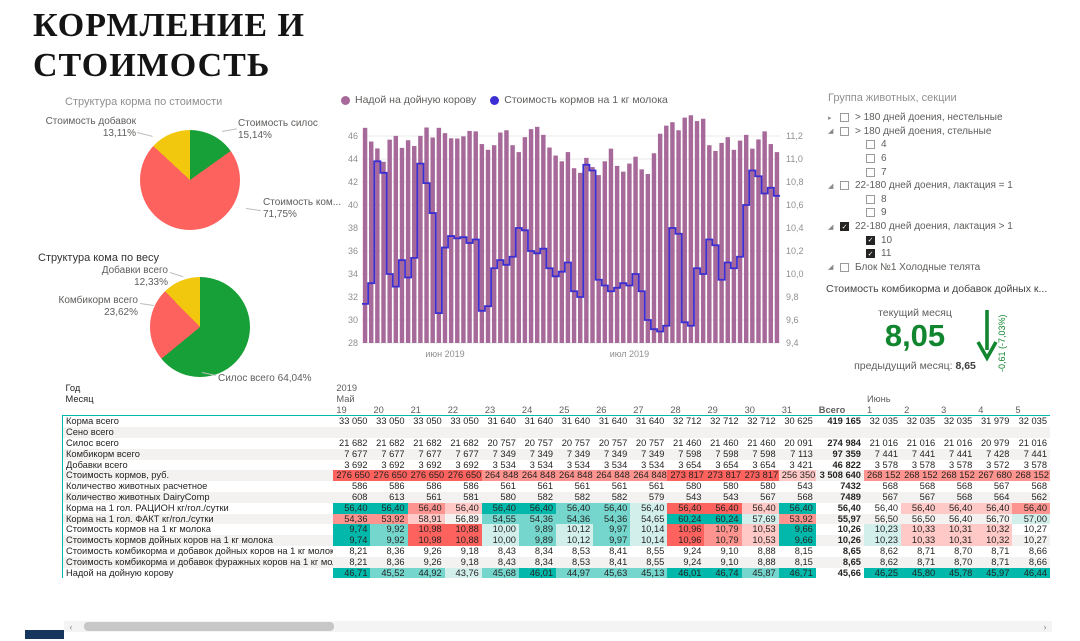 Image resolution: width=1080 pixels, height=641 pixels. Describe the element at coordinates (1045, 626) in the screenshot. I see `scroll-right-arrow-icon: ›` at that location.